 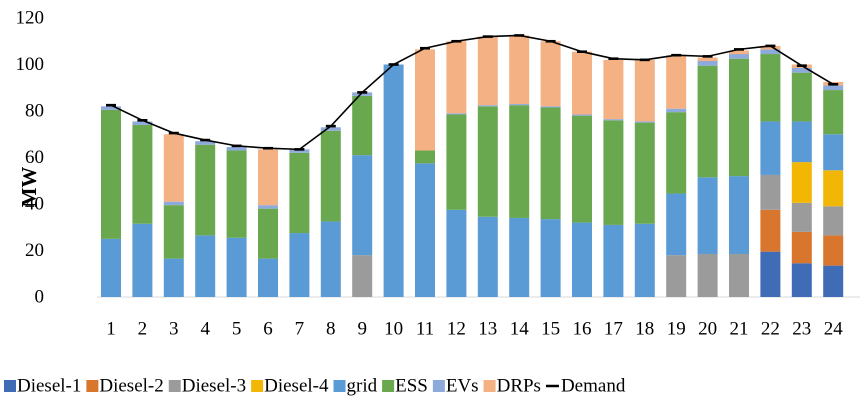 What do you see at coordinates (331, 329) in the screenshot?
I see `x-tick-label: 8` at bounding box center [331, 329].